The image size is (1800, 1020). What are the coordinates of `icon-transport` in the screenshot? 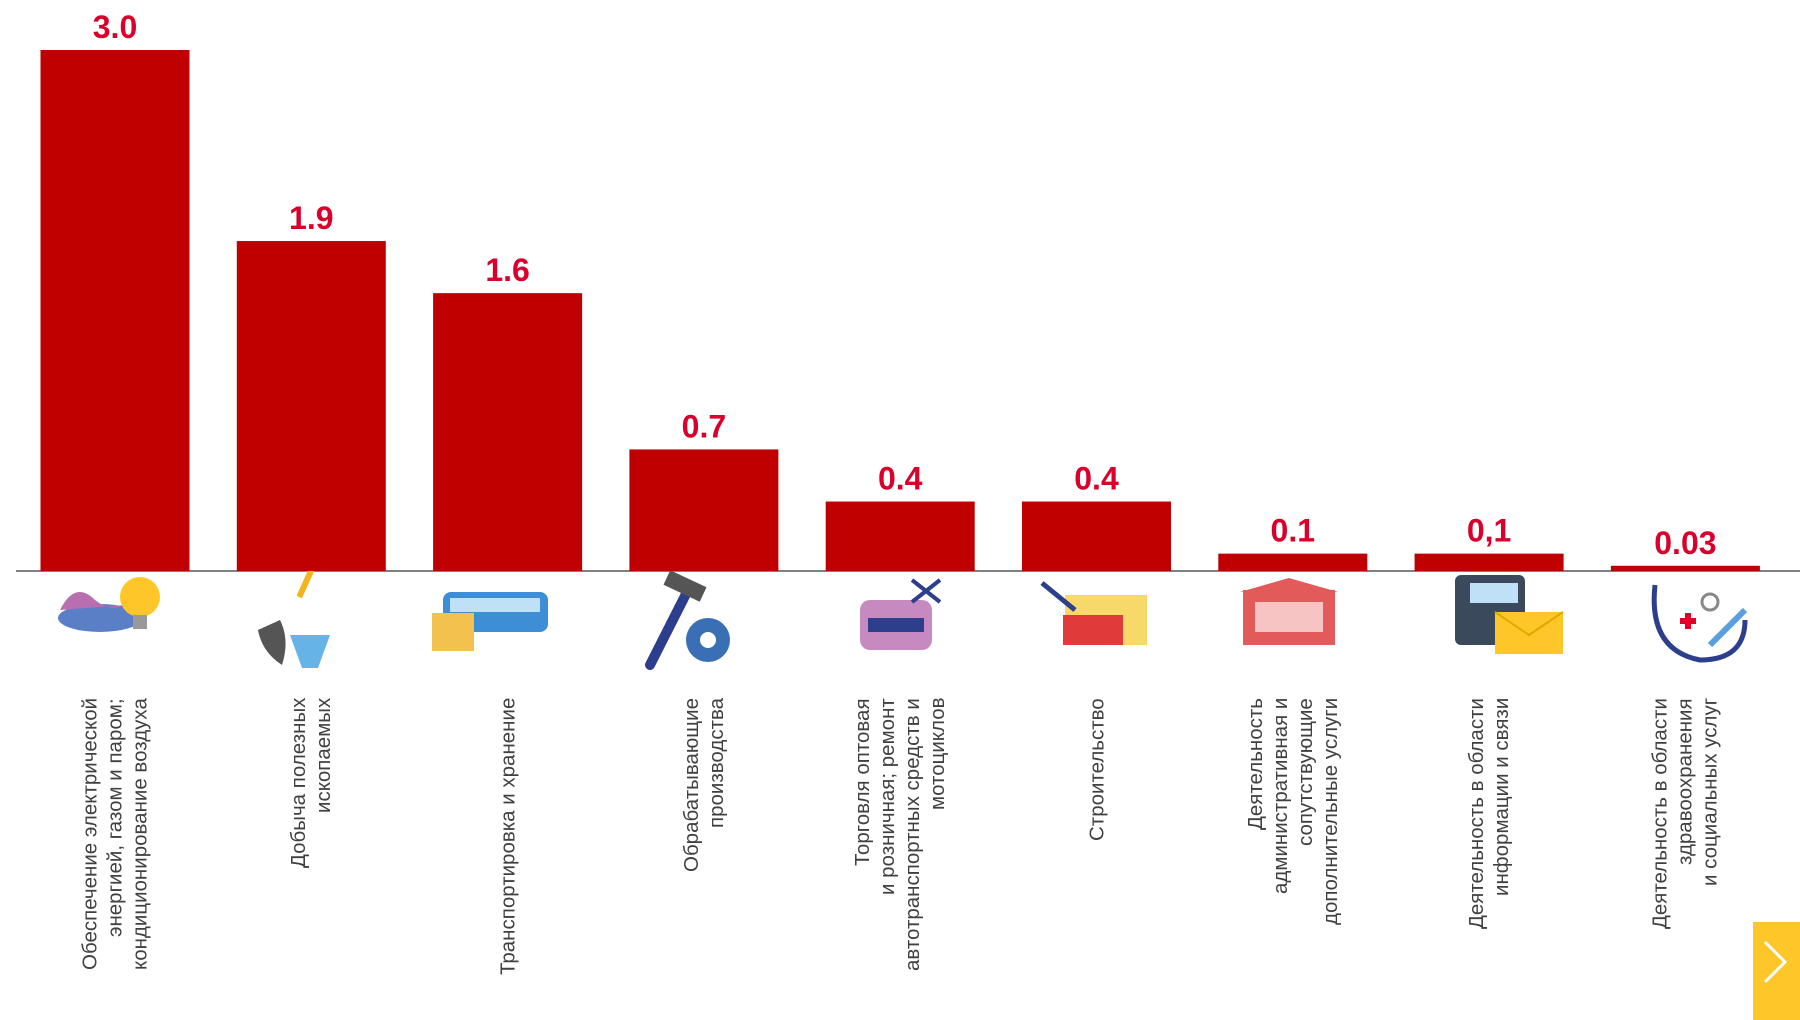 It's located at (490, 621).